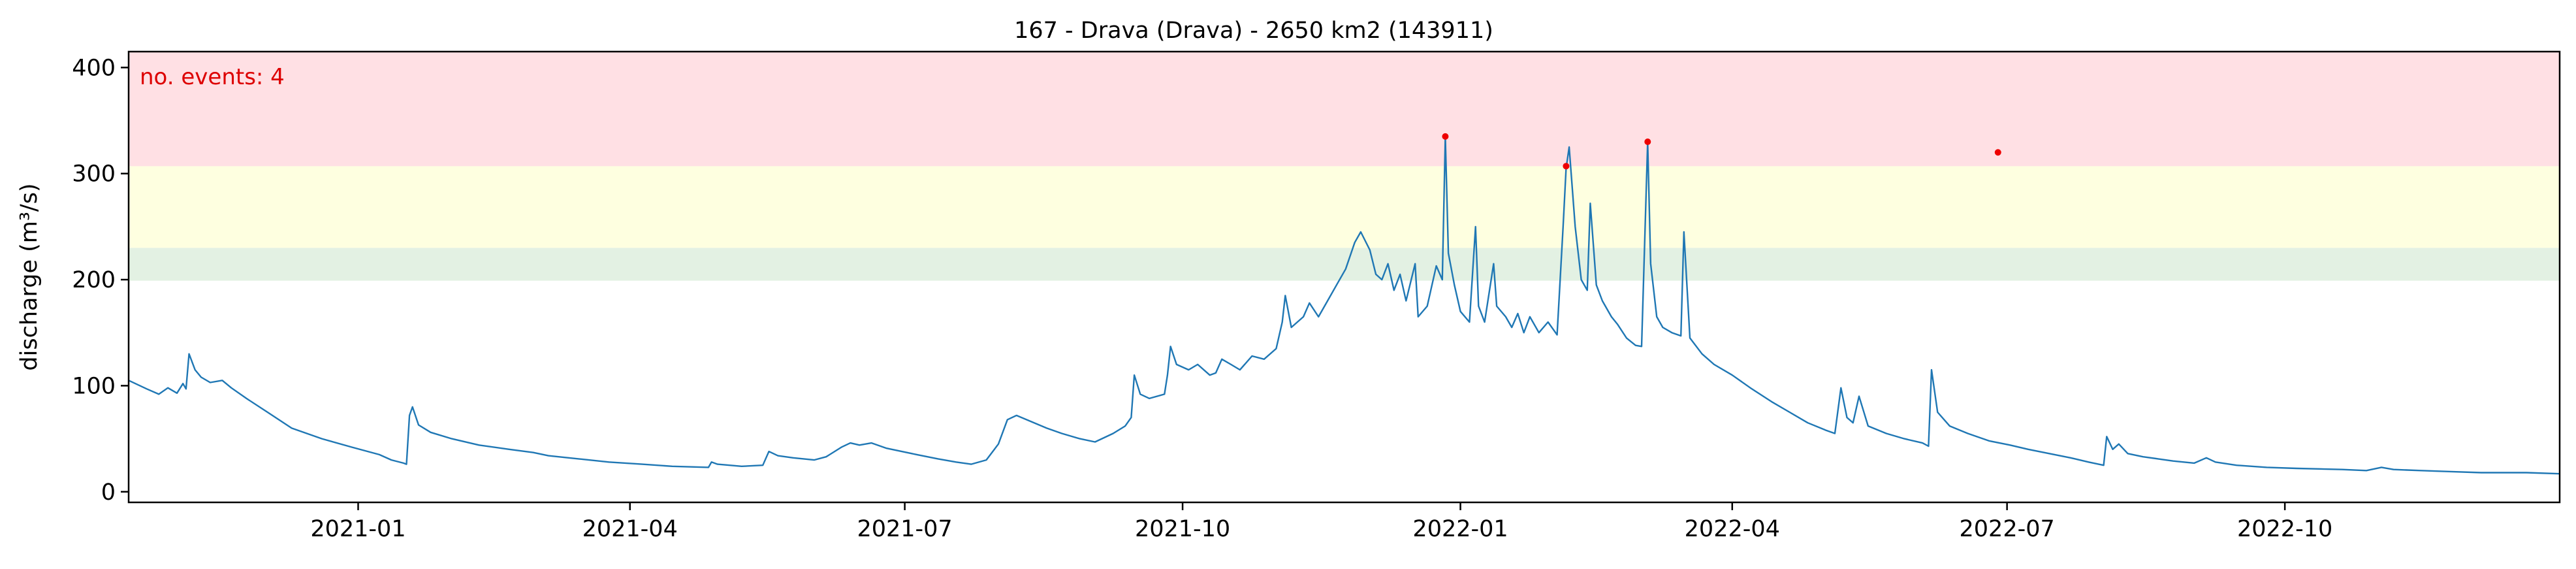  What do you see at coordinates (94, 174) in the screenshot?
I see `y-tick-label: 300` at bounding box center [94, 174].